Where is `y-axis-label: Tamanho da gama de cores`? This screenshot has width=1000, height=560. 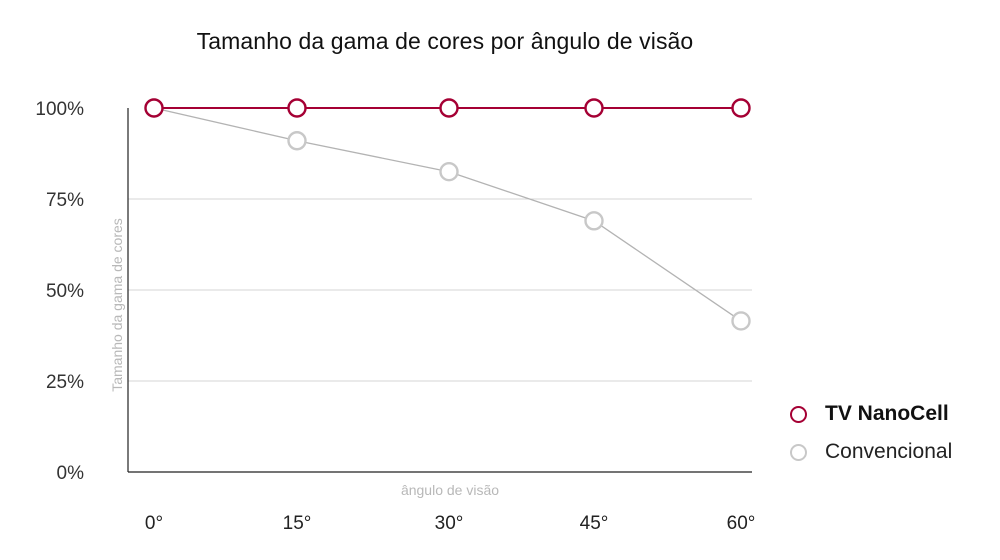 y-axis-label: Tamanho da gama de cores is located at coordinates (117, 305).